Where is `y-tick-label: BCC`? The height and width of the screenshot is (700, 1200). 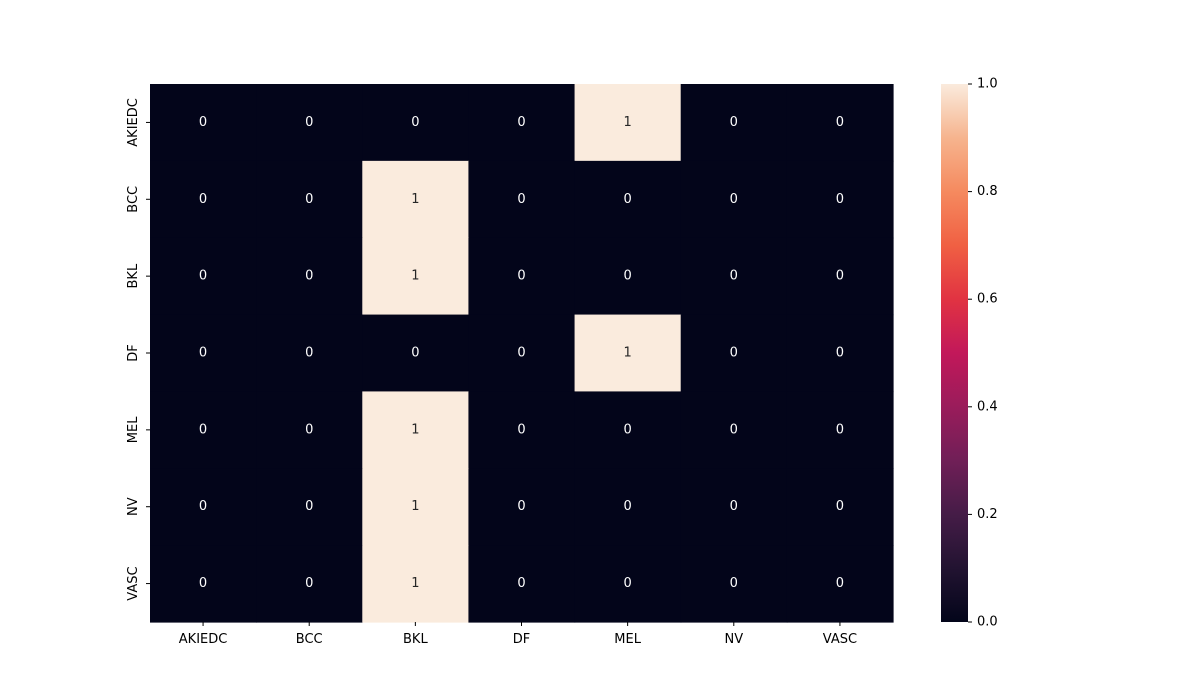
y-tick-label: BCC is located at coordinates (133, 199).